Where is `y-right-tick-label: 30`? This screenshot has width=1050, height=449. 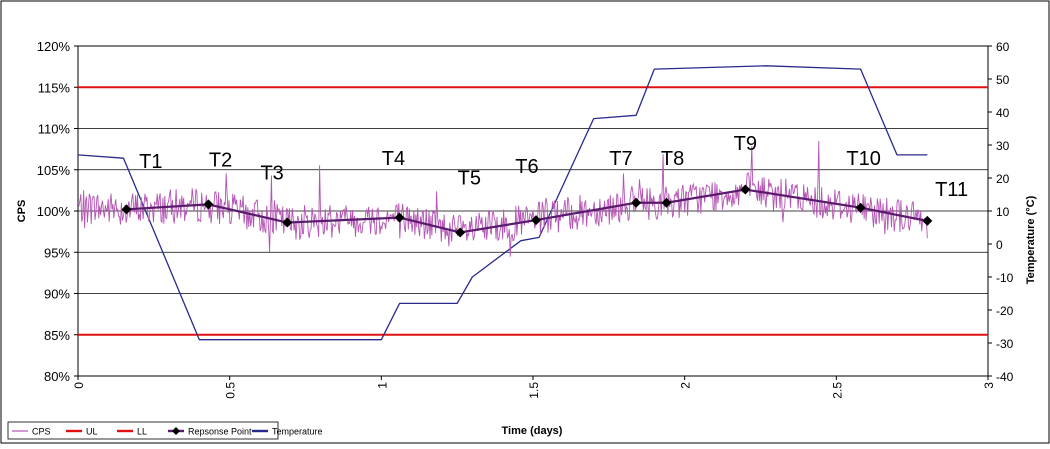 y-right-tick-label: 30 is located at coordinates (1003, 146).